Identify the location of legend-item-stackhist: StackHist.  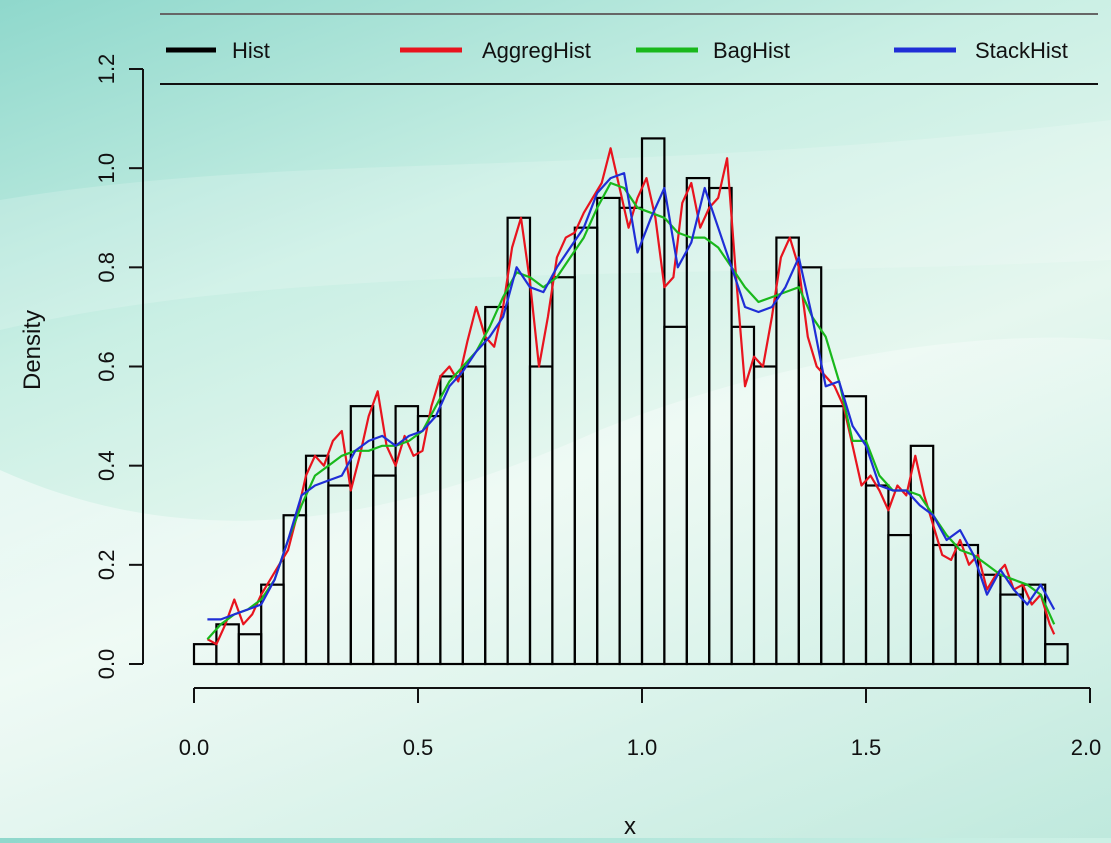
(981, 50).